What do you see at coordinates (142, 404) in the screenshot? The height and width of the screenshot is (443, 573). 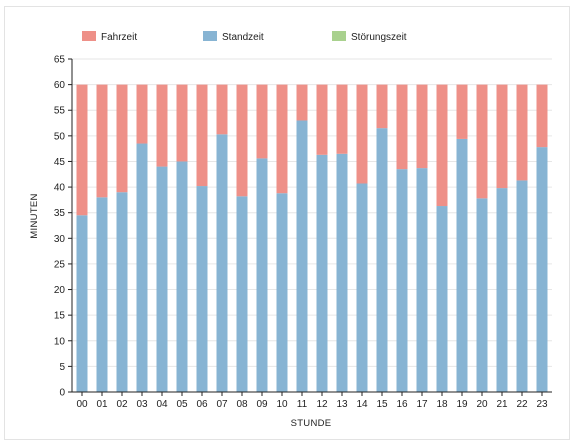 I see `x-tick-label-03: 03` at bounding box center [142, 404].